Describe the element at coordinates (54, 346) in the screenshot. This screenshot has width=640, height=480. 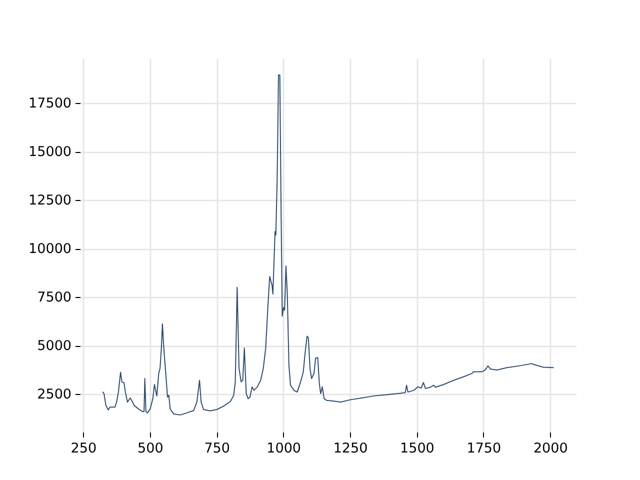
I see `y-tick-label: 5000` at that location.